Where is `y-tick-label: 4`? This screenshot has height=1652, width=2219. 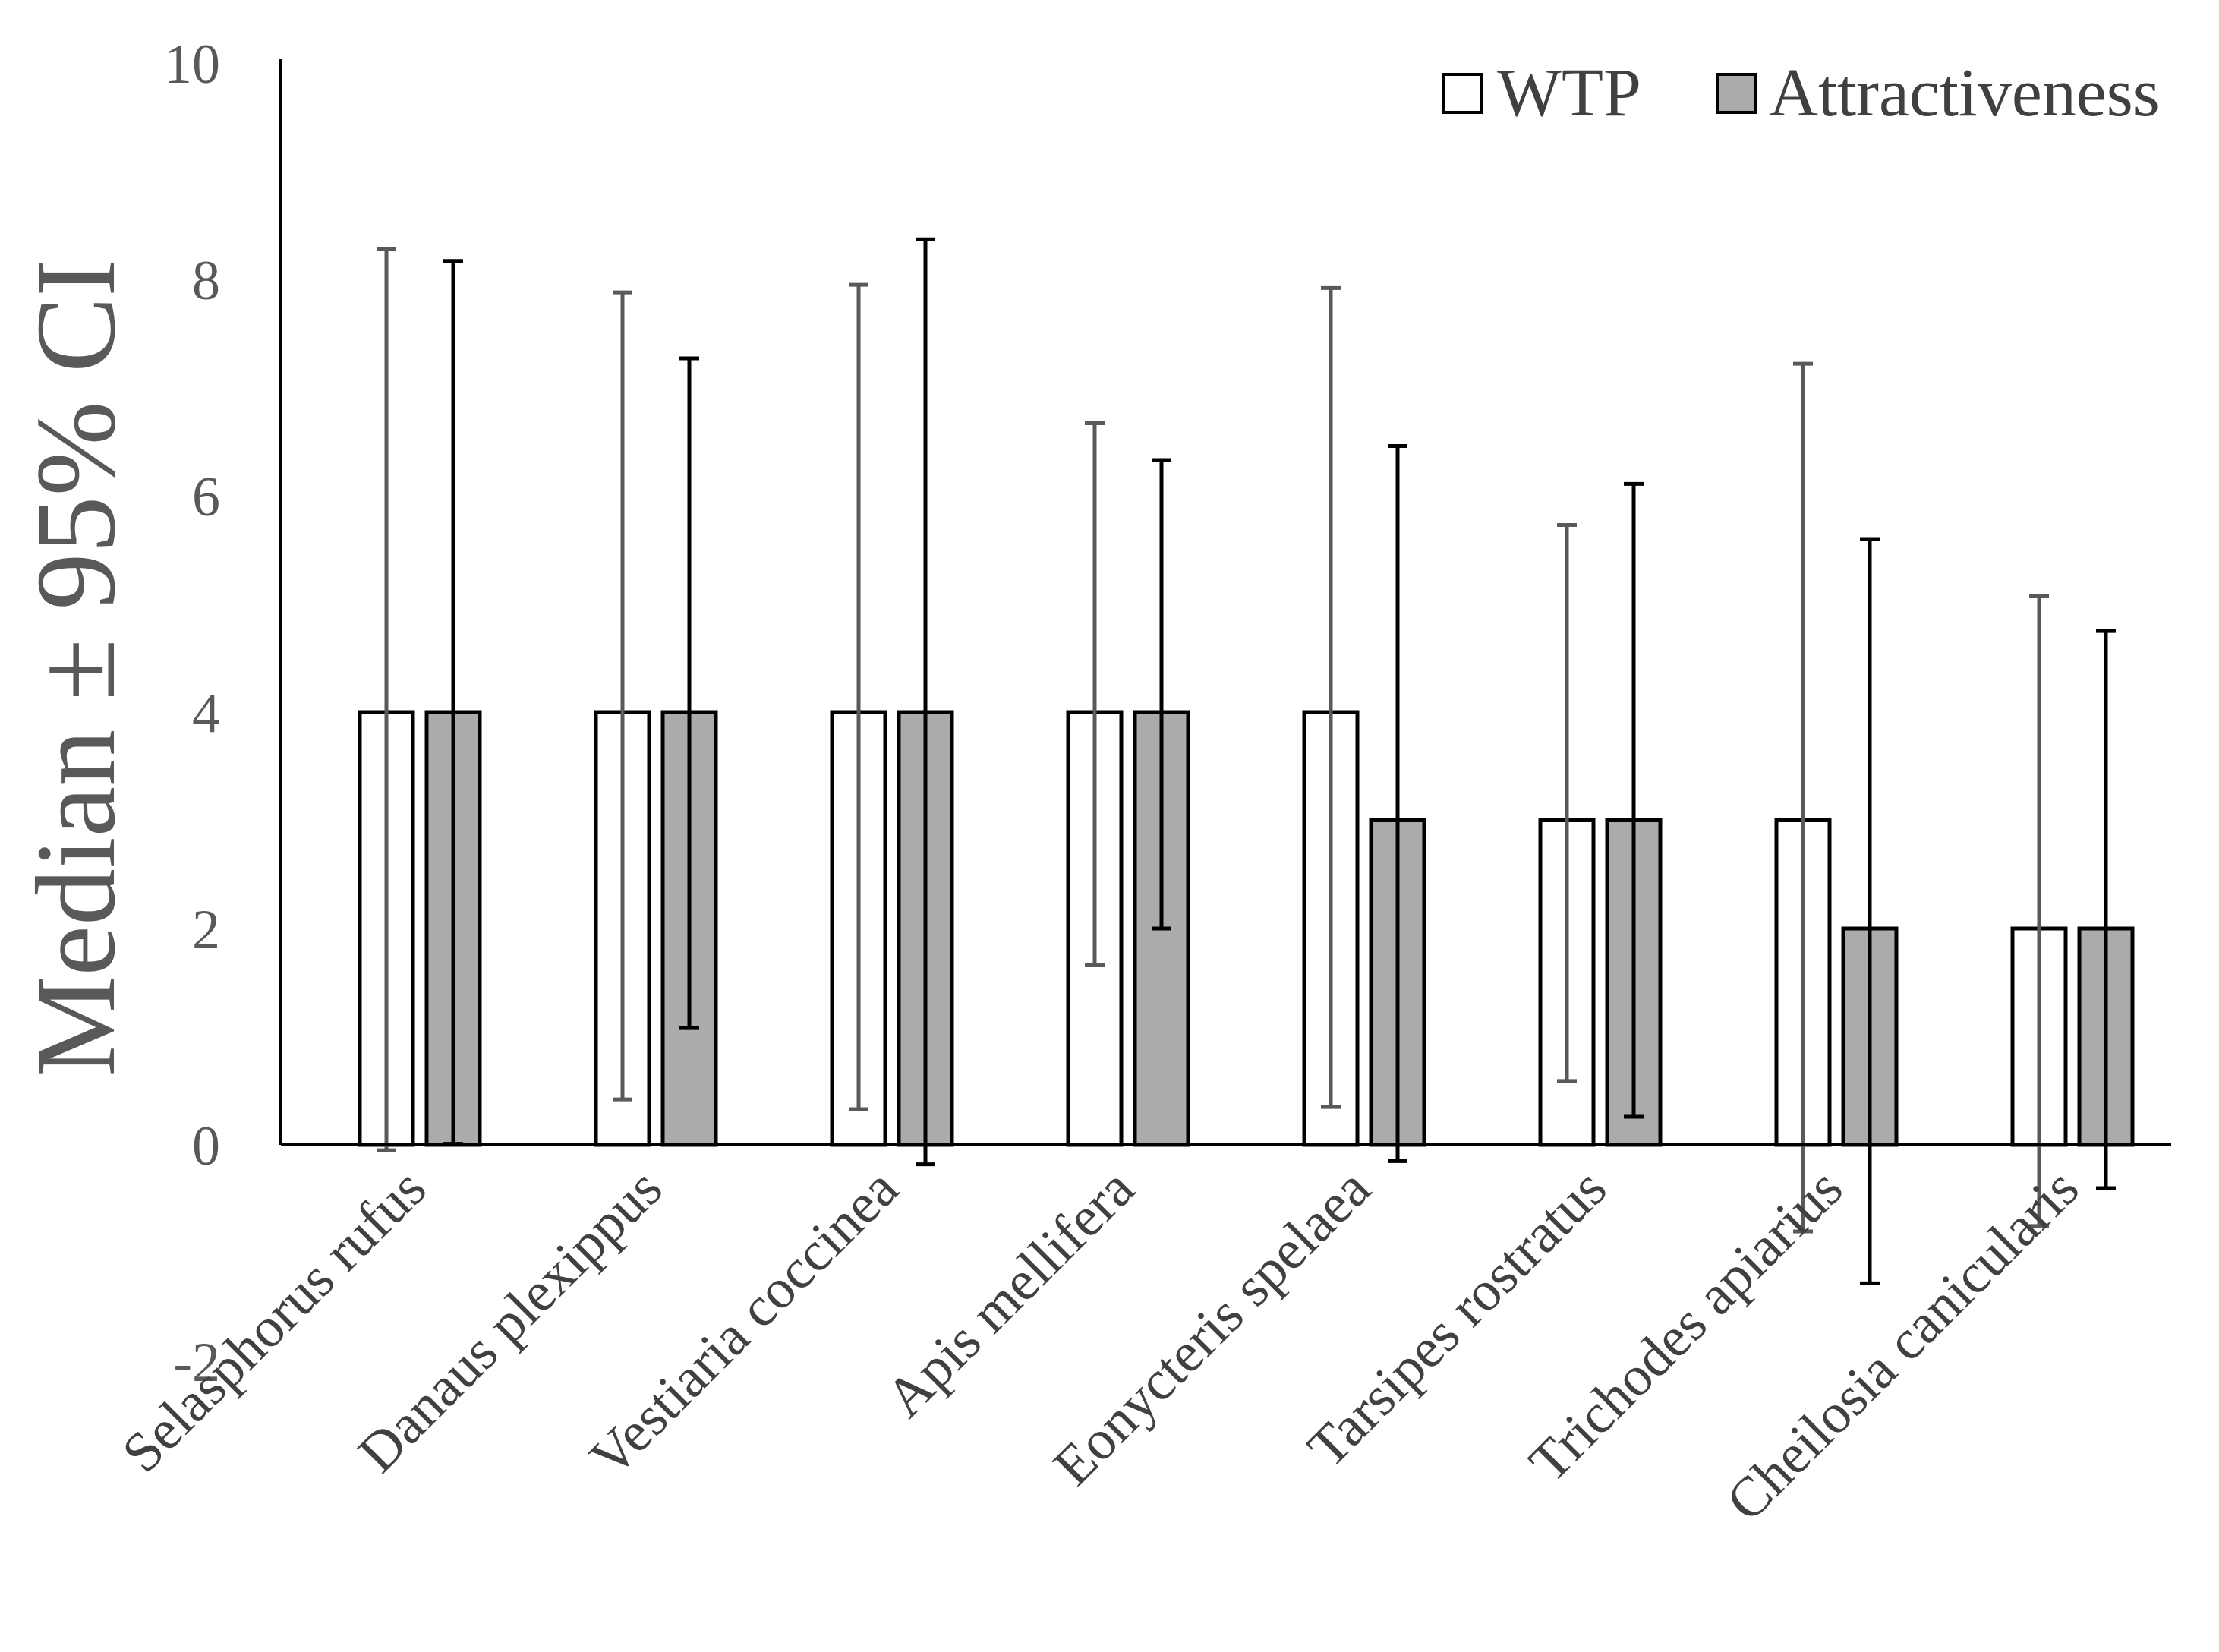
y-tick-label: 4 is located at coordinates (206, 714).